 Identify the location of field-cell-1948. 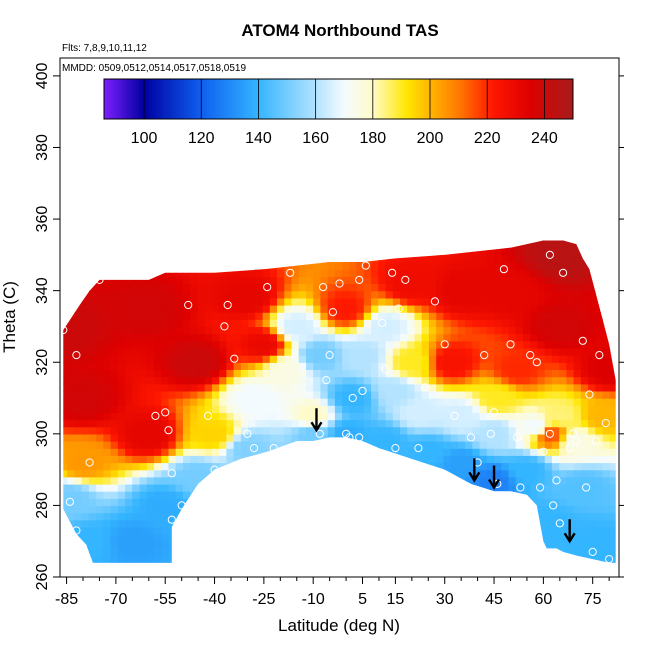
(353, 366).